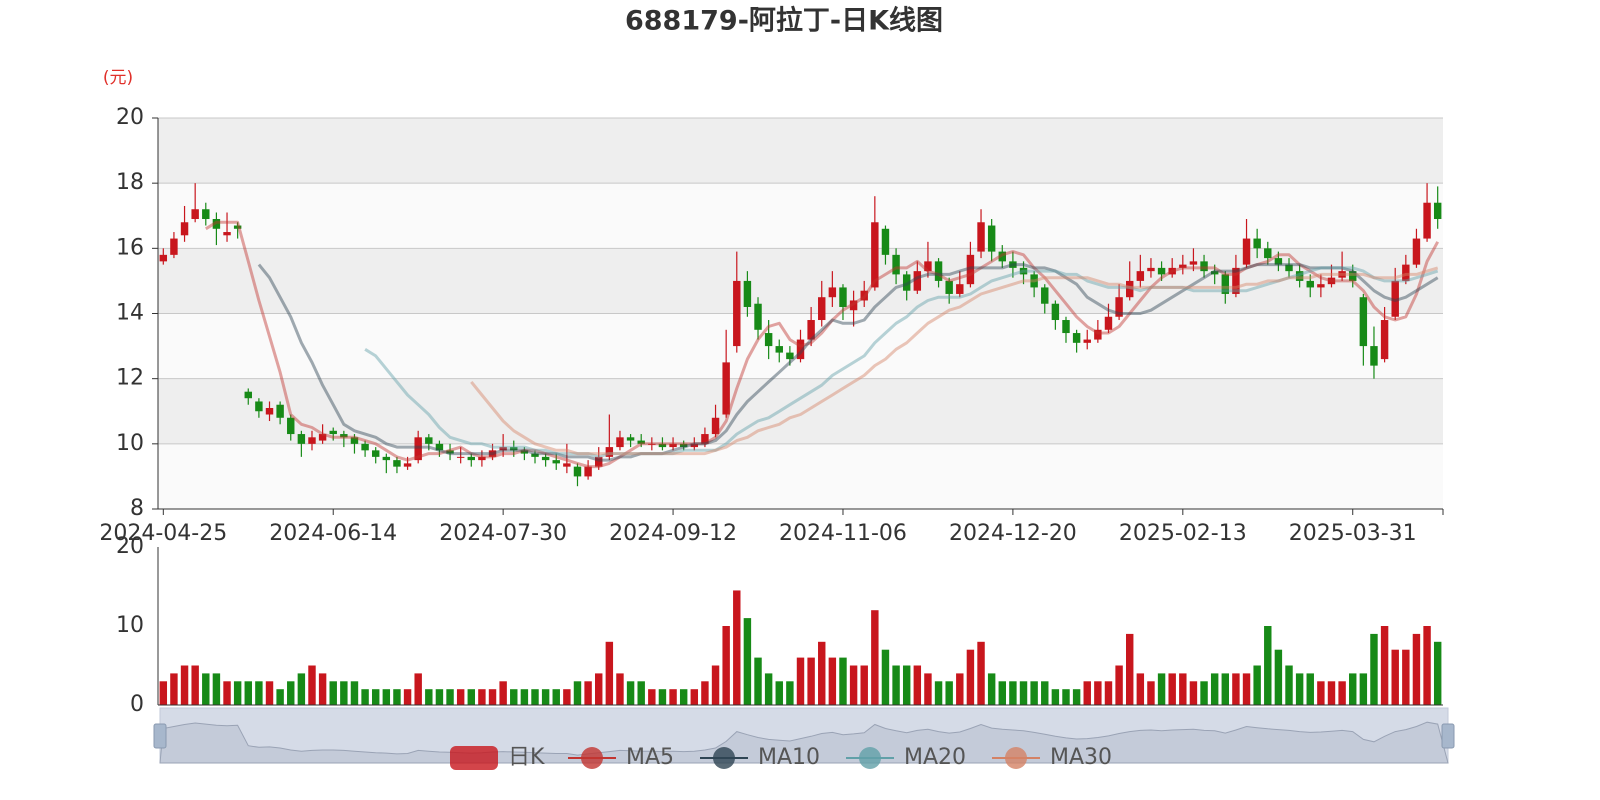 The width and height of the screenshot is (1600, 800). What do you see at coordinates (130, 378) in the screenshot?
I see `y-tick-label: 12` at bounding box center [130, 378].